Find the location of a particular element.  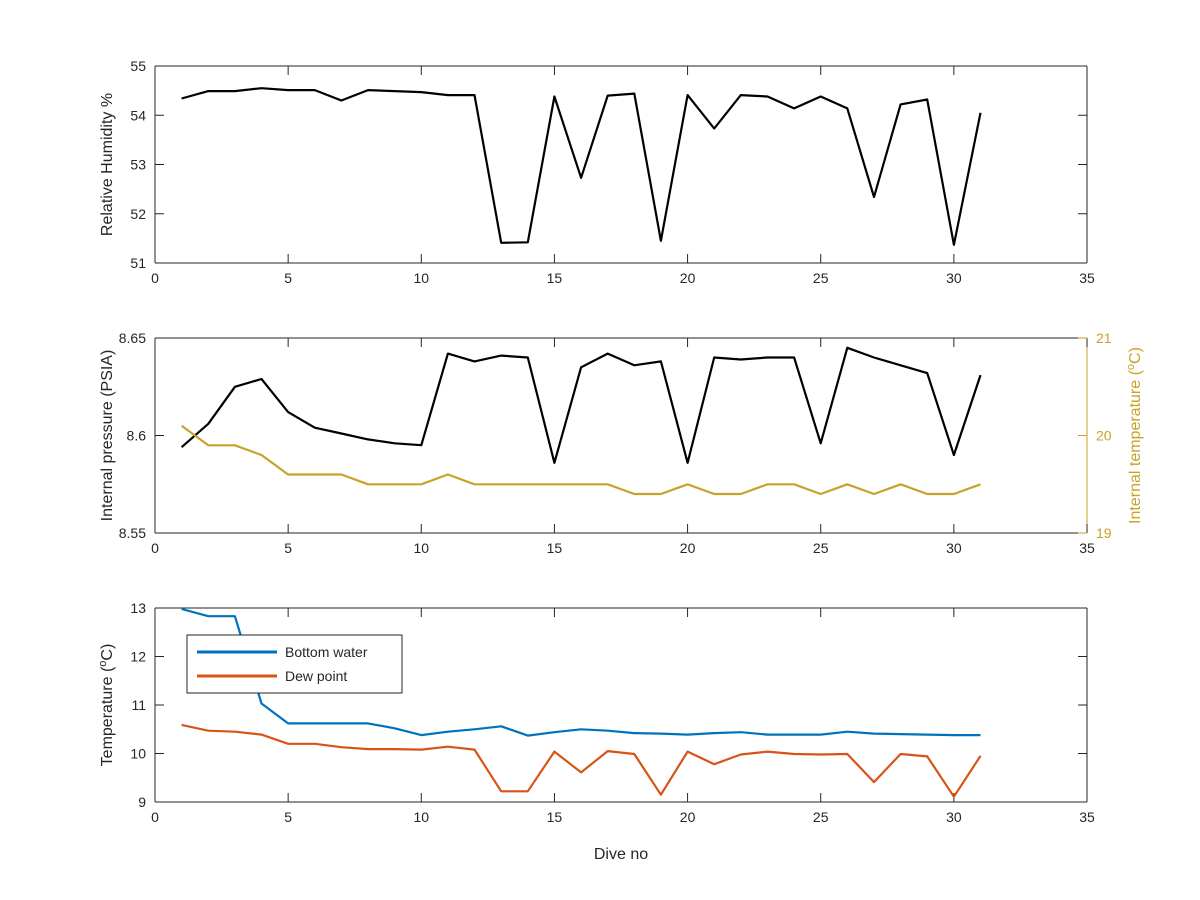

pressure-x-tick-label: 20 is located at coordinates (688, 548).